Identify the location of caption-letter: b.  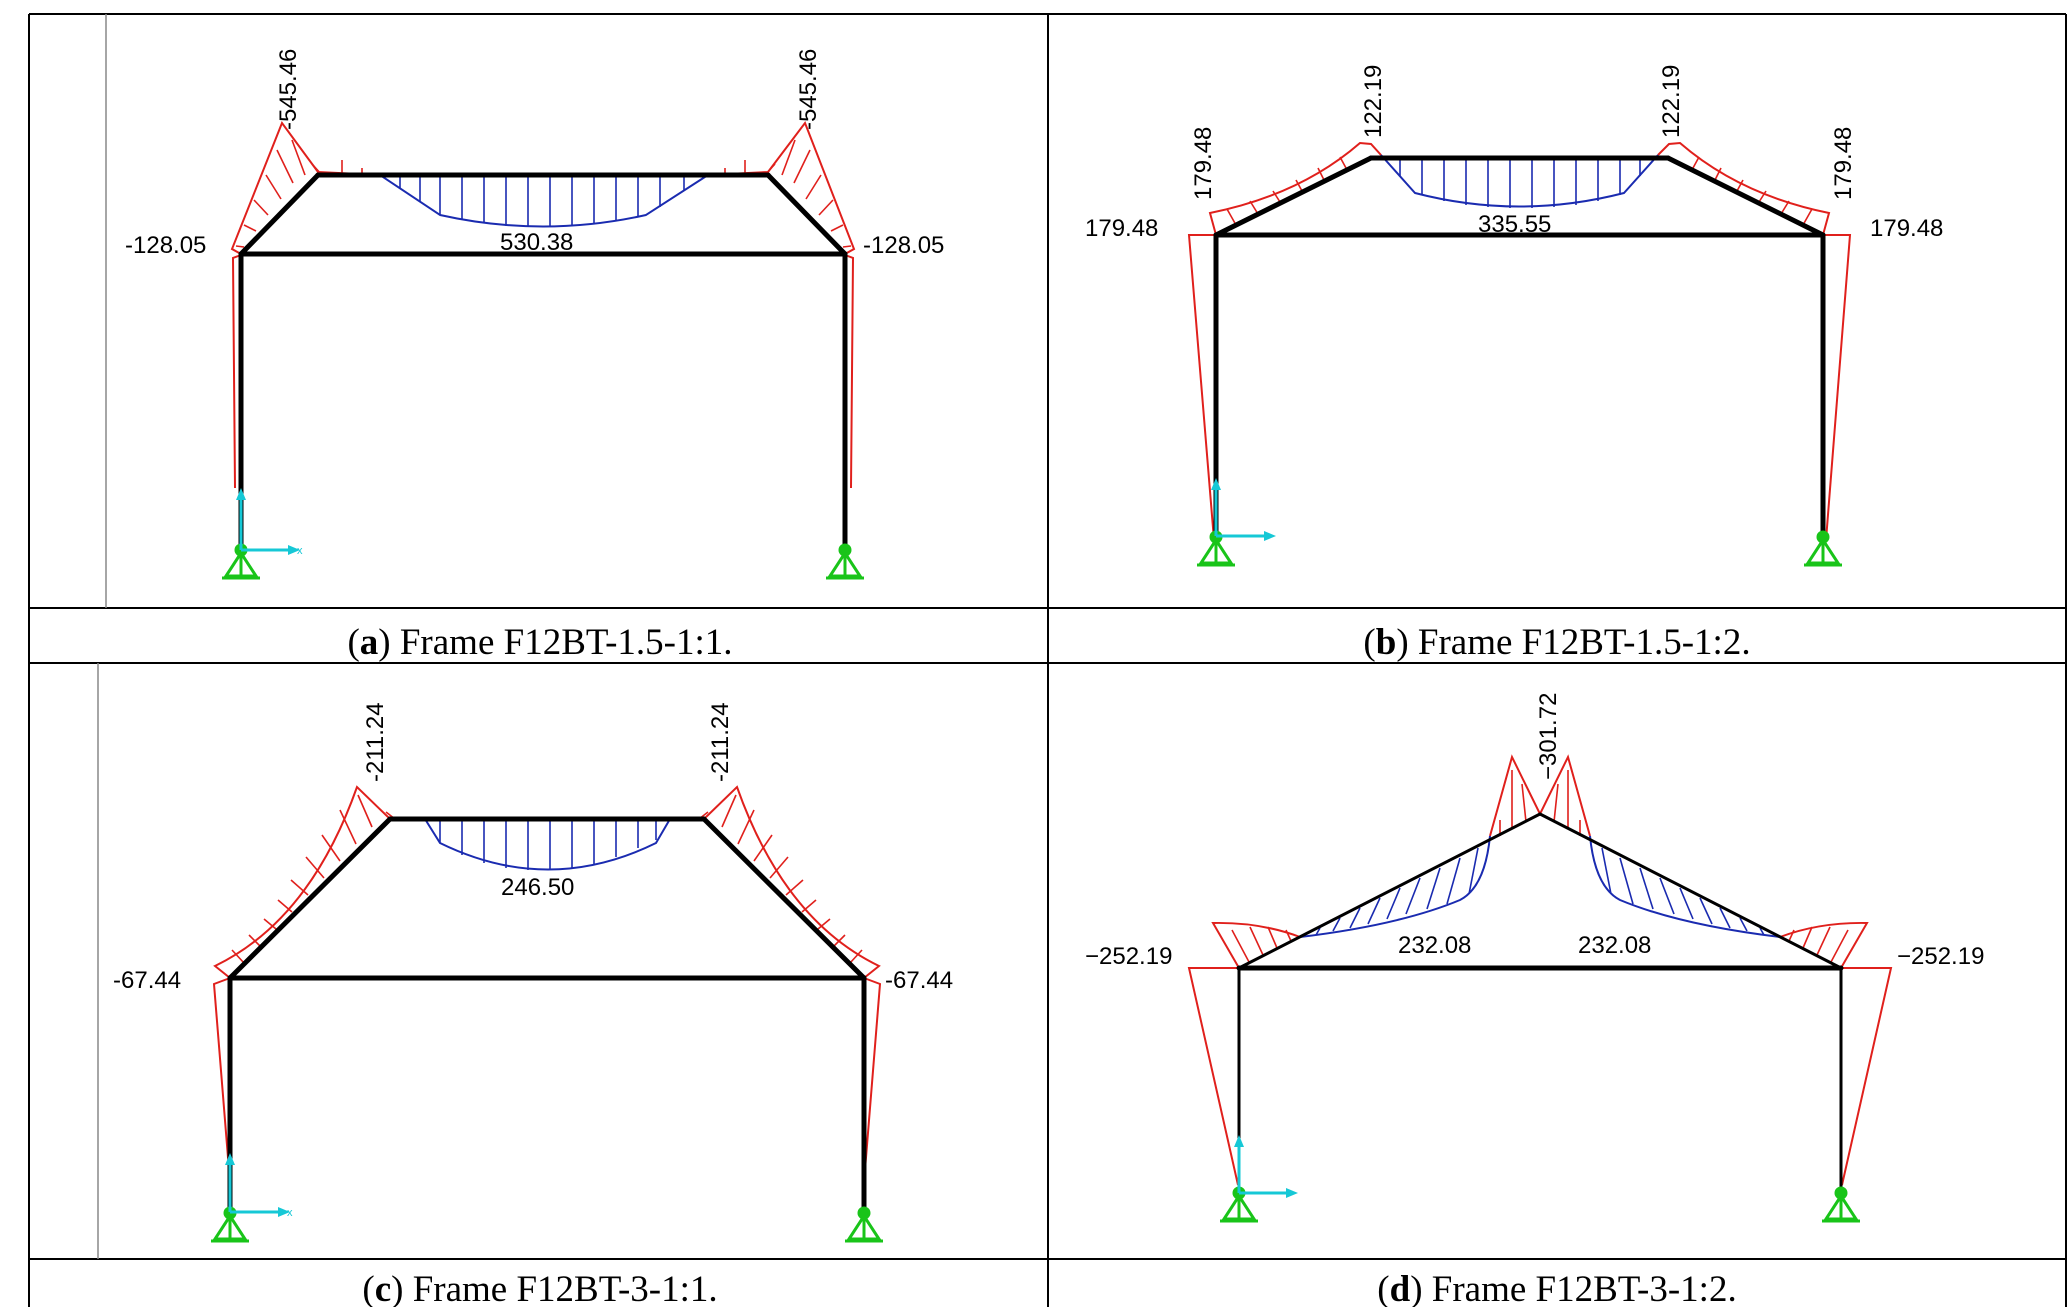
(1386, 642).